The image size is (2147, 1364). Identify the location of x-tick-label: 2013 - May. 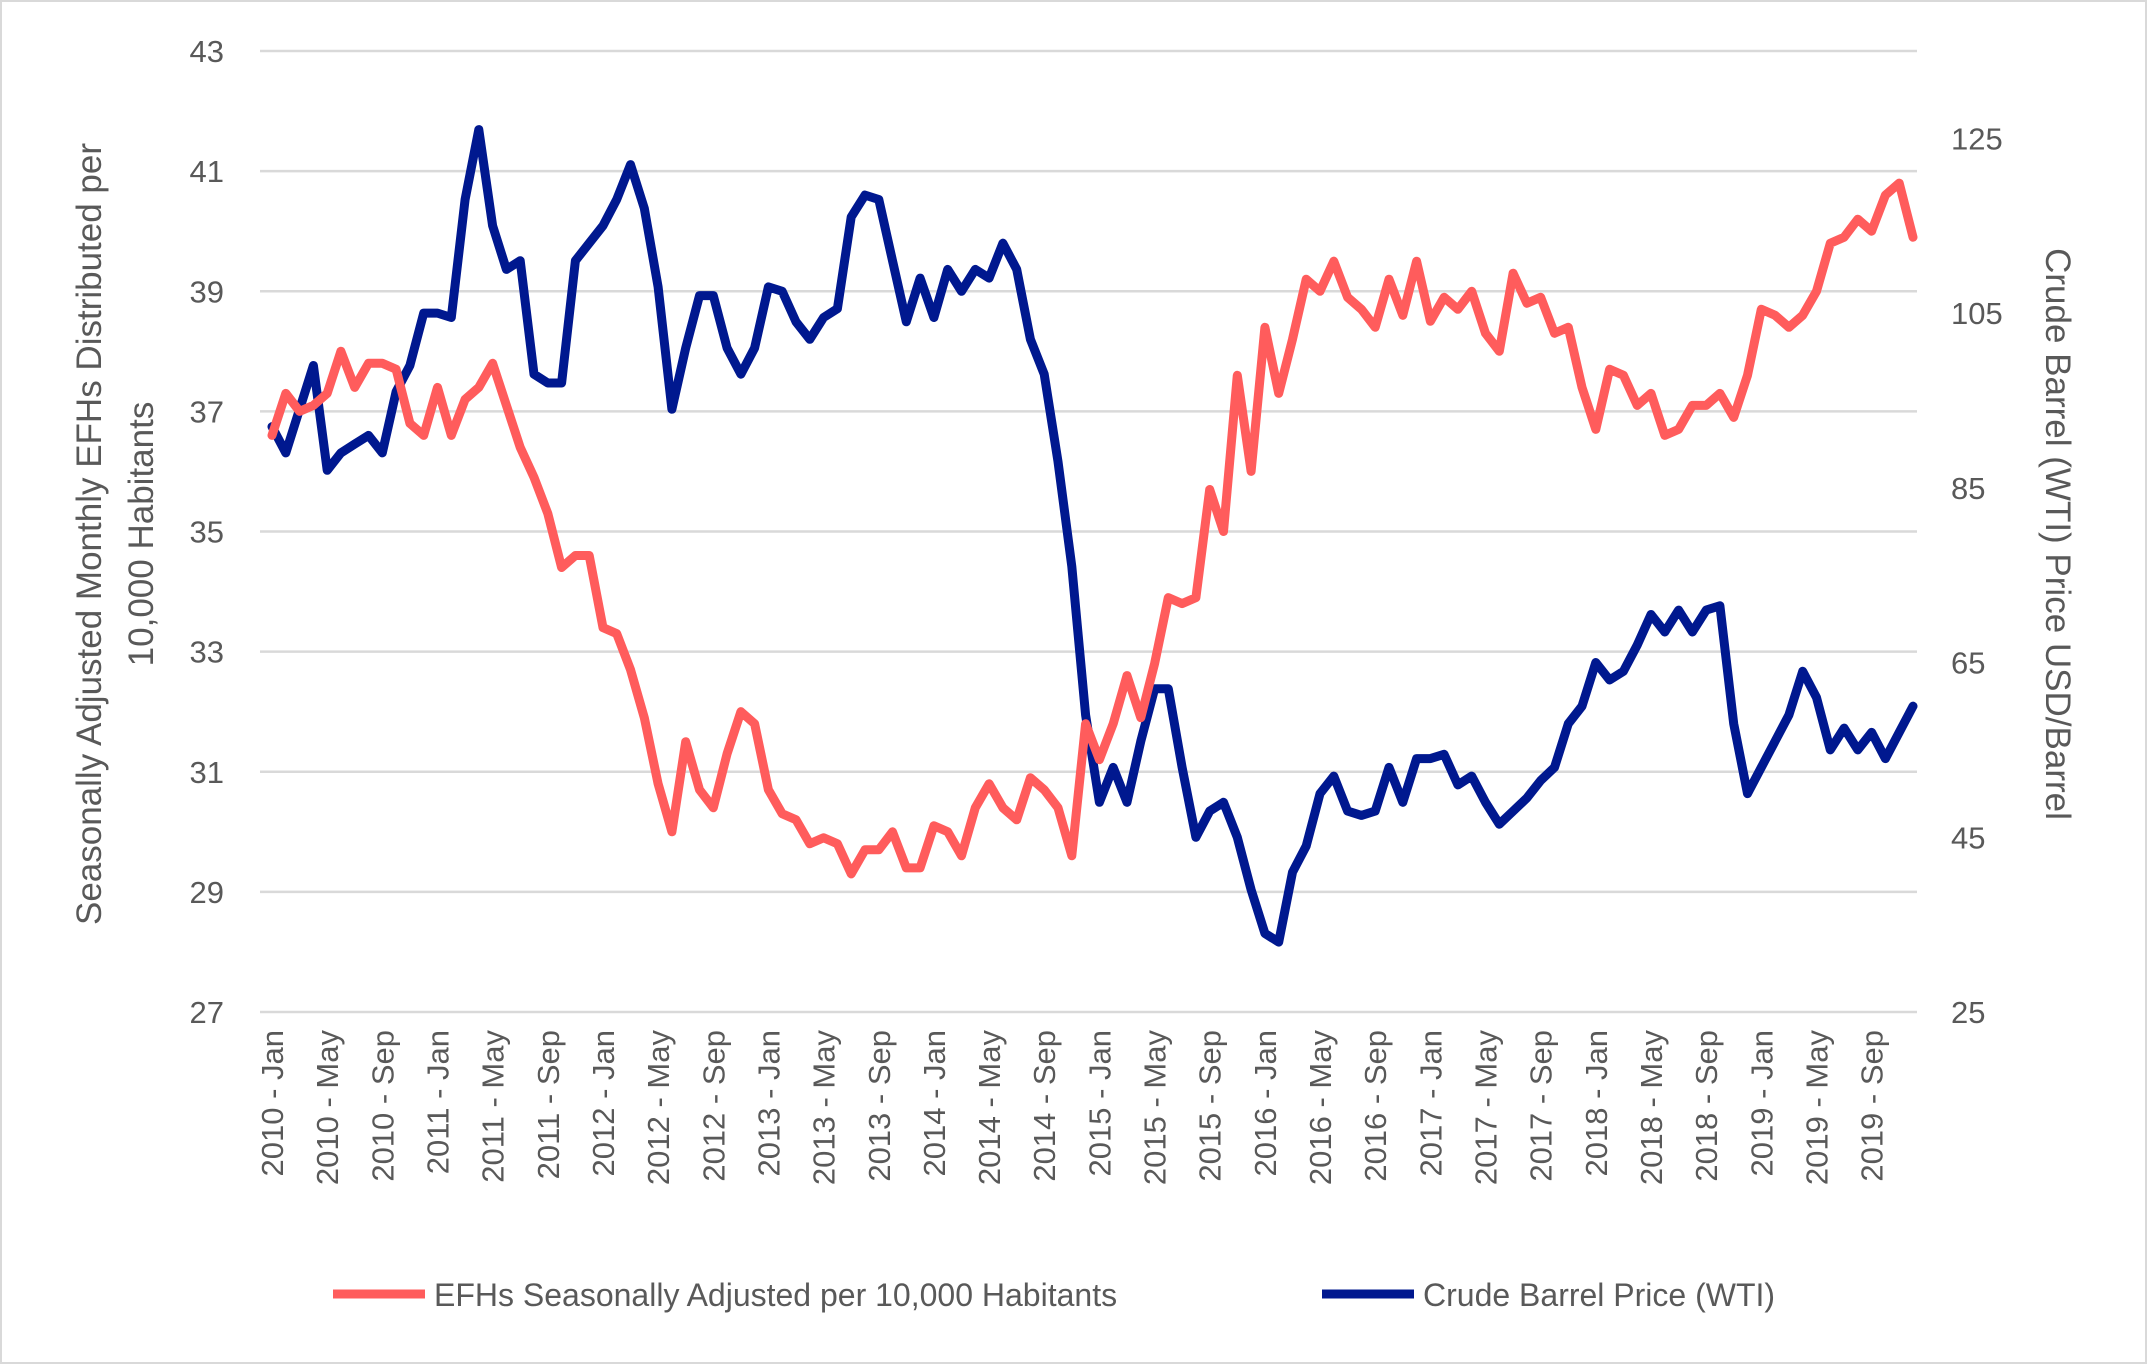
(824, 1108).